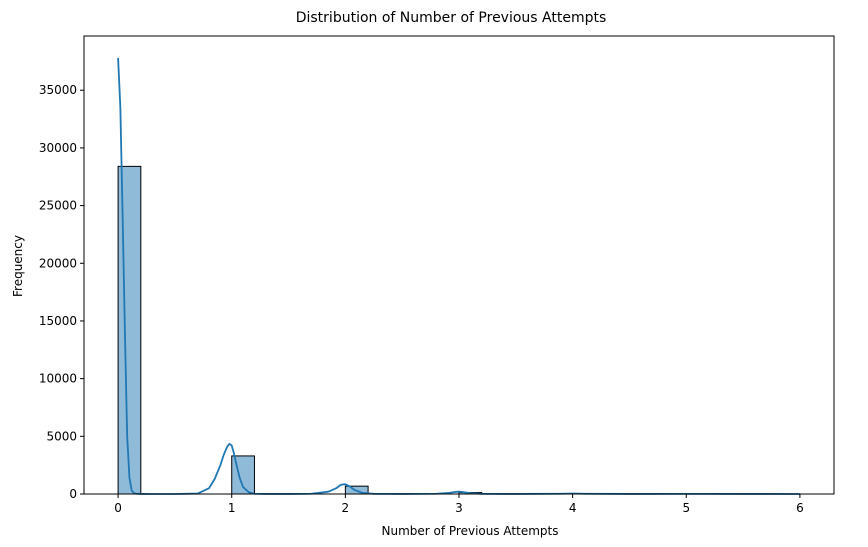  Describe the element at coordinates (346, 508) in the screenshot. I see `x-tick-label: 2` at that location.